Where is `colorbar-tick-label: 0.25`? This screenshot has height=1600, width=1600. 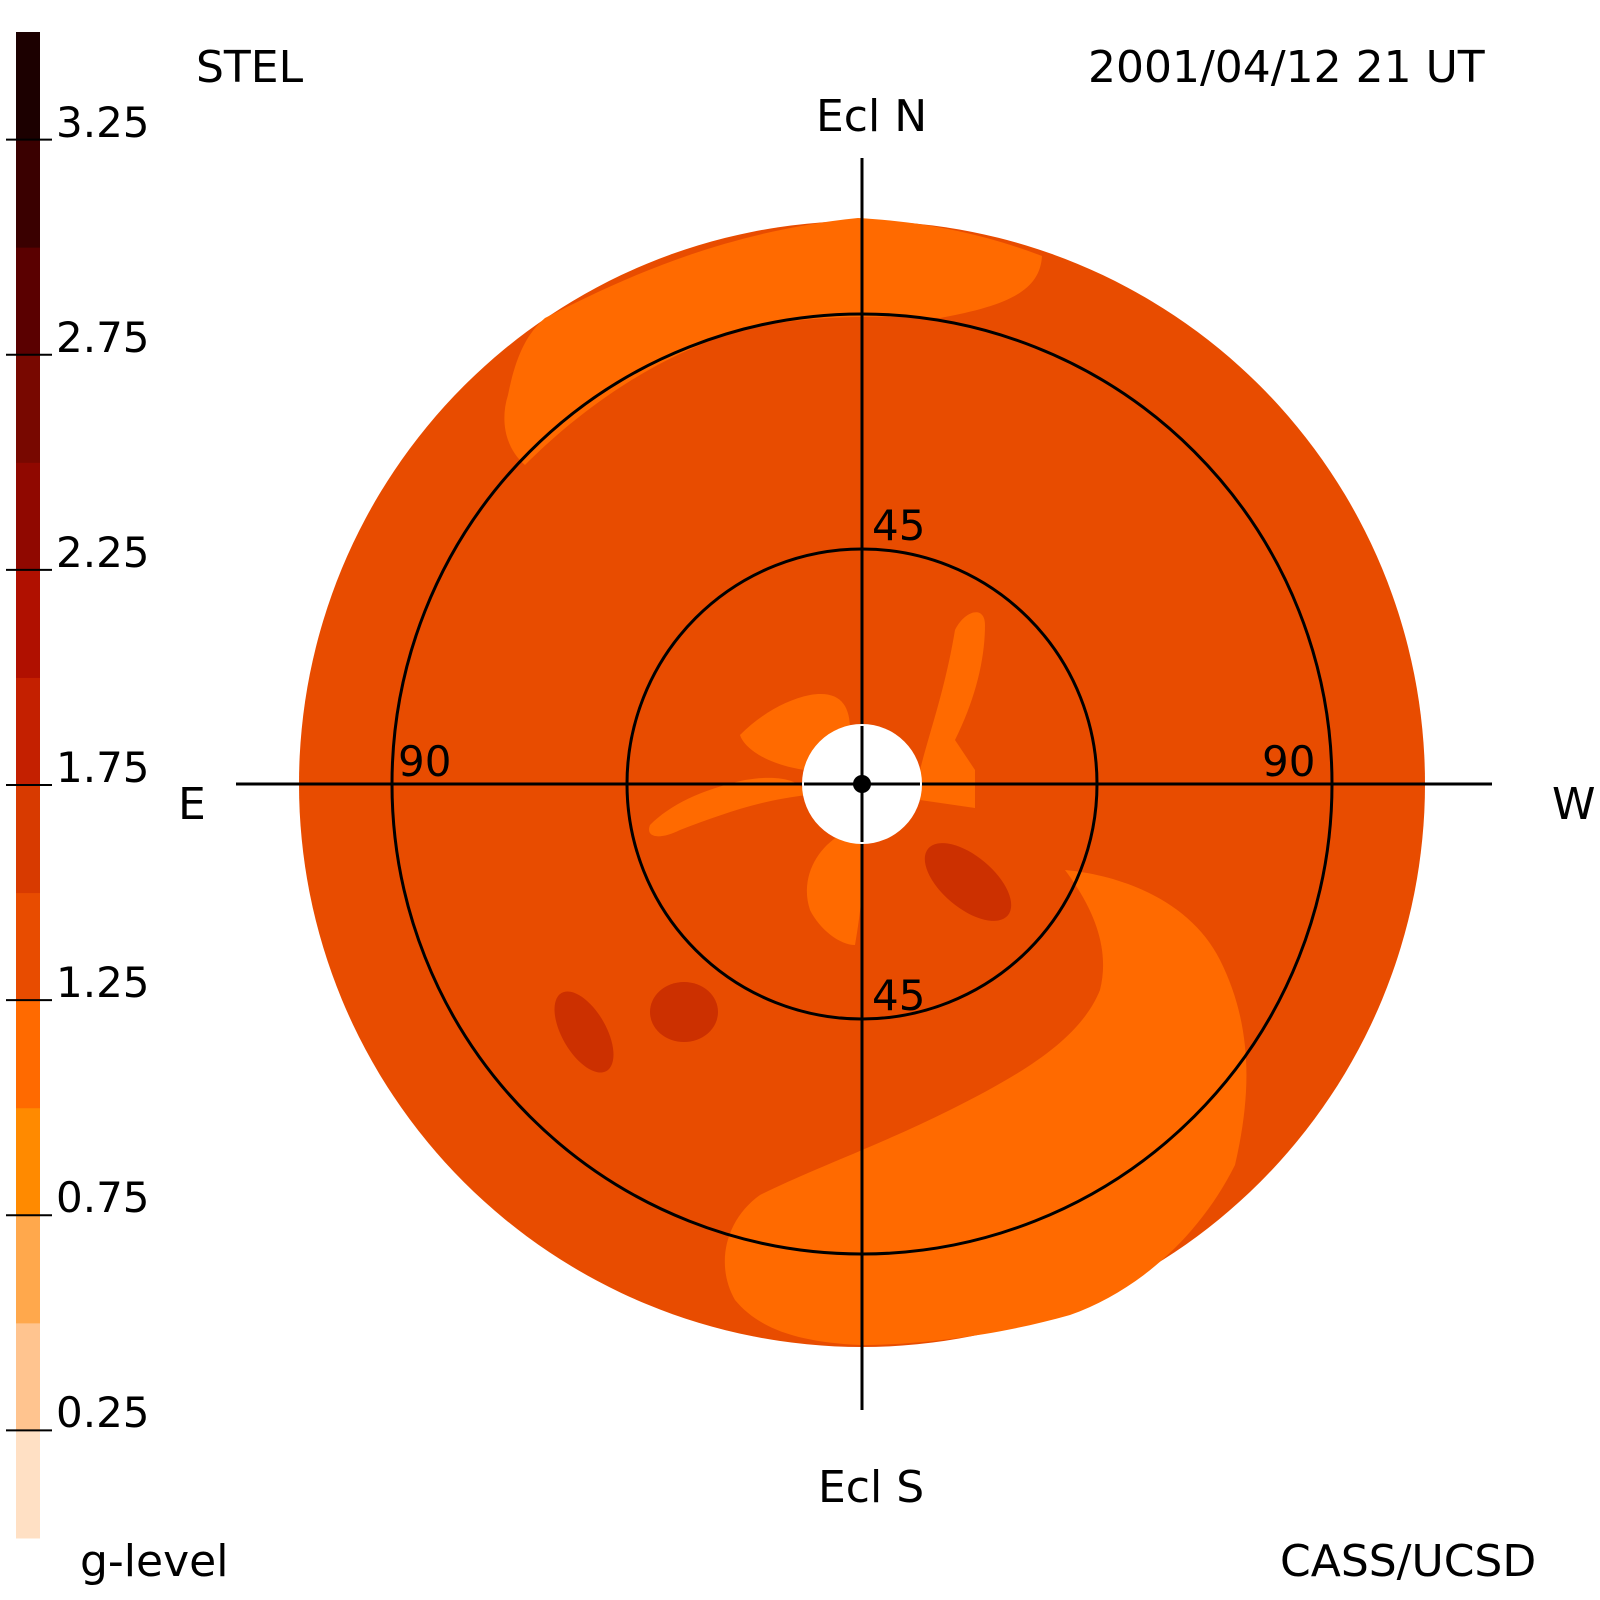 colorbar-tick-label: 0.25 is located at coordinates (103, 1413).